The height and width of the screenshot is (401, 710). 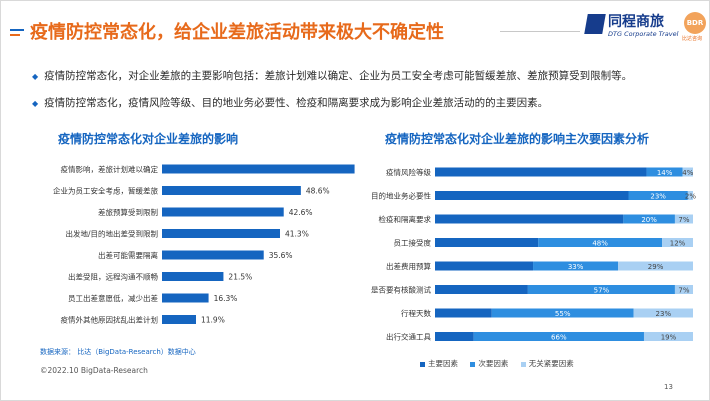 What do you see at coordinates (281, 255) in the screenshot?
I see `data-label: 35.6%` at bounding box center [281, 255].